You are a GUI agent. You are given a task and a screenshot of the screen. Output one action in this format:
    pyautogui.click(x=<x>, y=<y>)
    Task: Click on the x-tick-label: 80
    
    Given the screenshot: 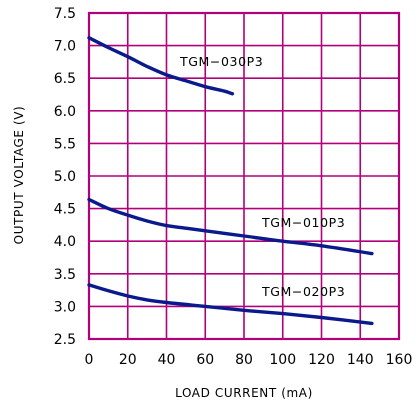 What is the action you would take?
    pyautogui.click(x=244, y=360)
    